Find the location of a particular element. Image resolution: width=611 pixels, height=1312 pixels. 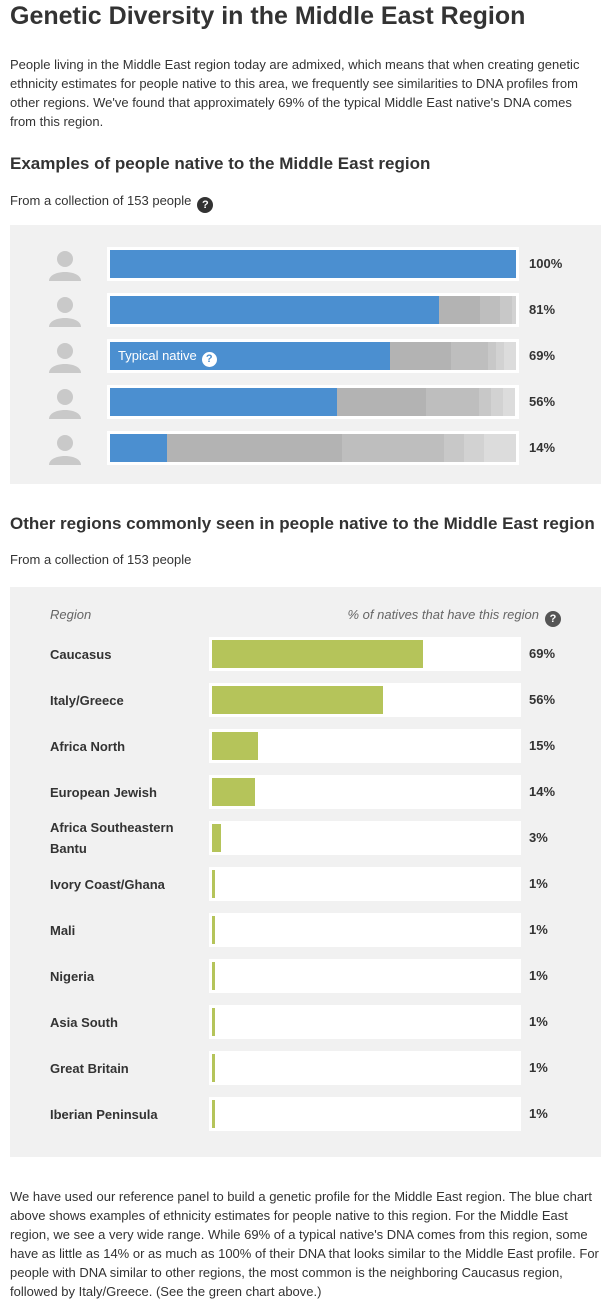

example-row: 56% is located at coordinates (305, 402).